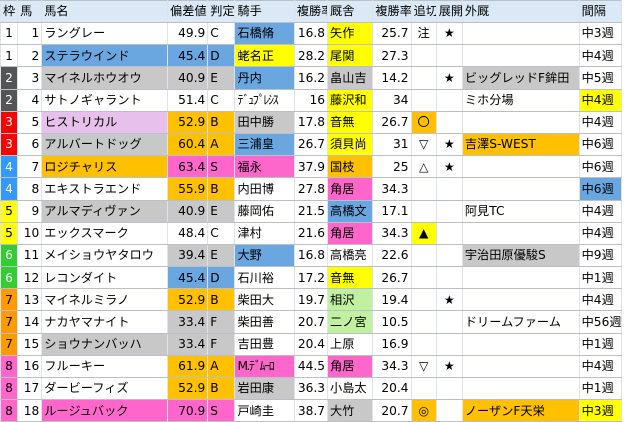 The height and width of the screenshot is (422, 626). Describe the element at coordinates (30, 233) in the screenshot. I see `horse-number-cell: 10` at that location.